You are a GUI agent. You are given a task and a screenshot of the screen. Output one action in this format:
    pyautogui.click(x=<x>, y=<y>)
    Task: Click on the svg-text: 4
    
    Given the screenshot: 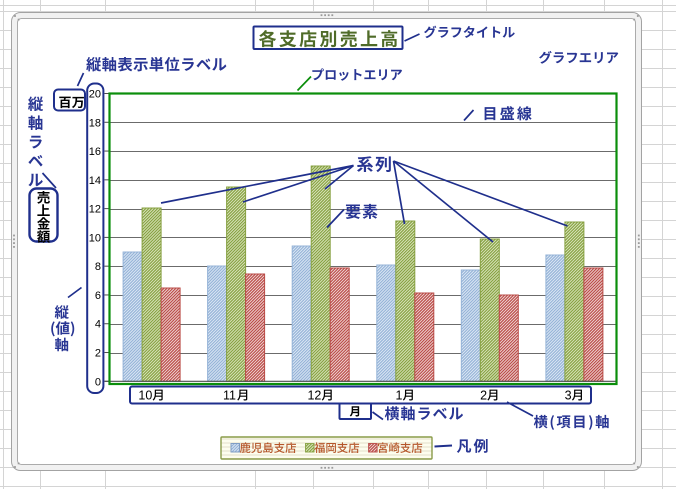 What is the action you would take?
    pyautogui.click(x=98, y=325)
    